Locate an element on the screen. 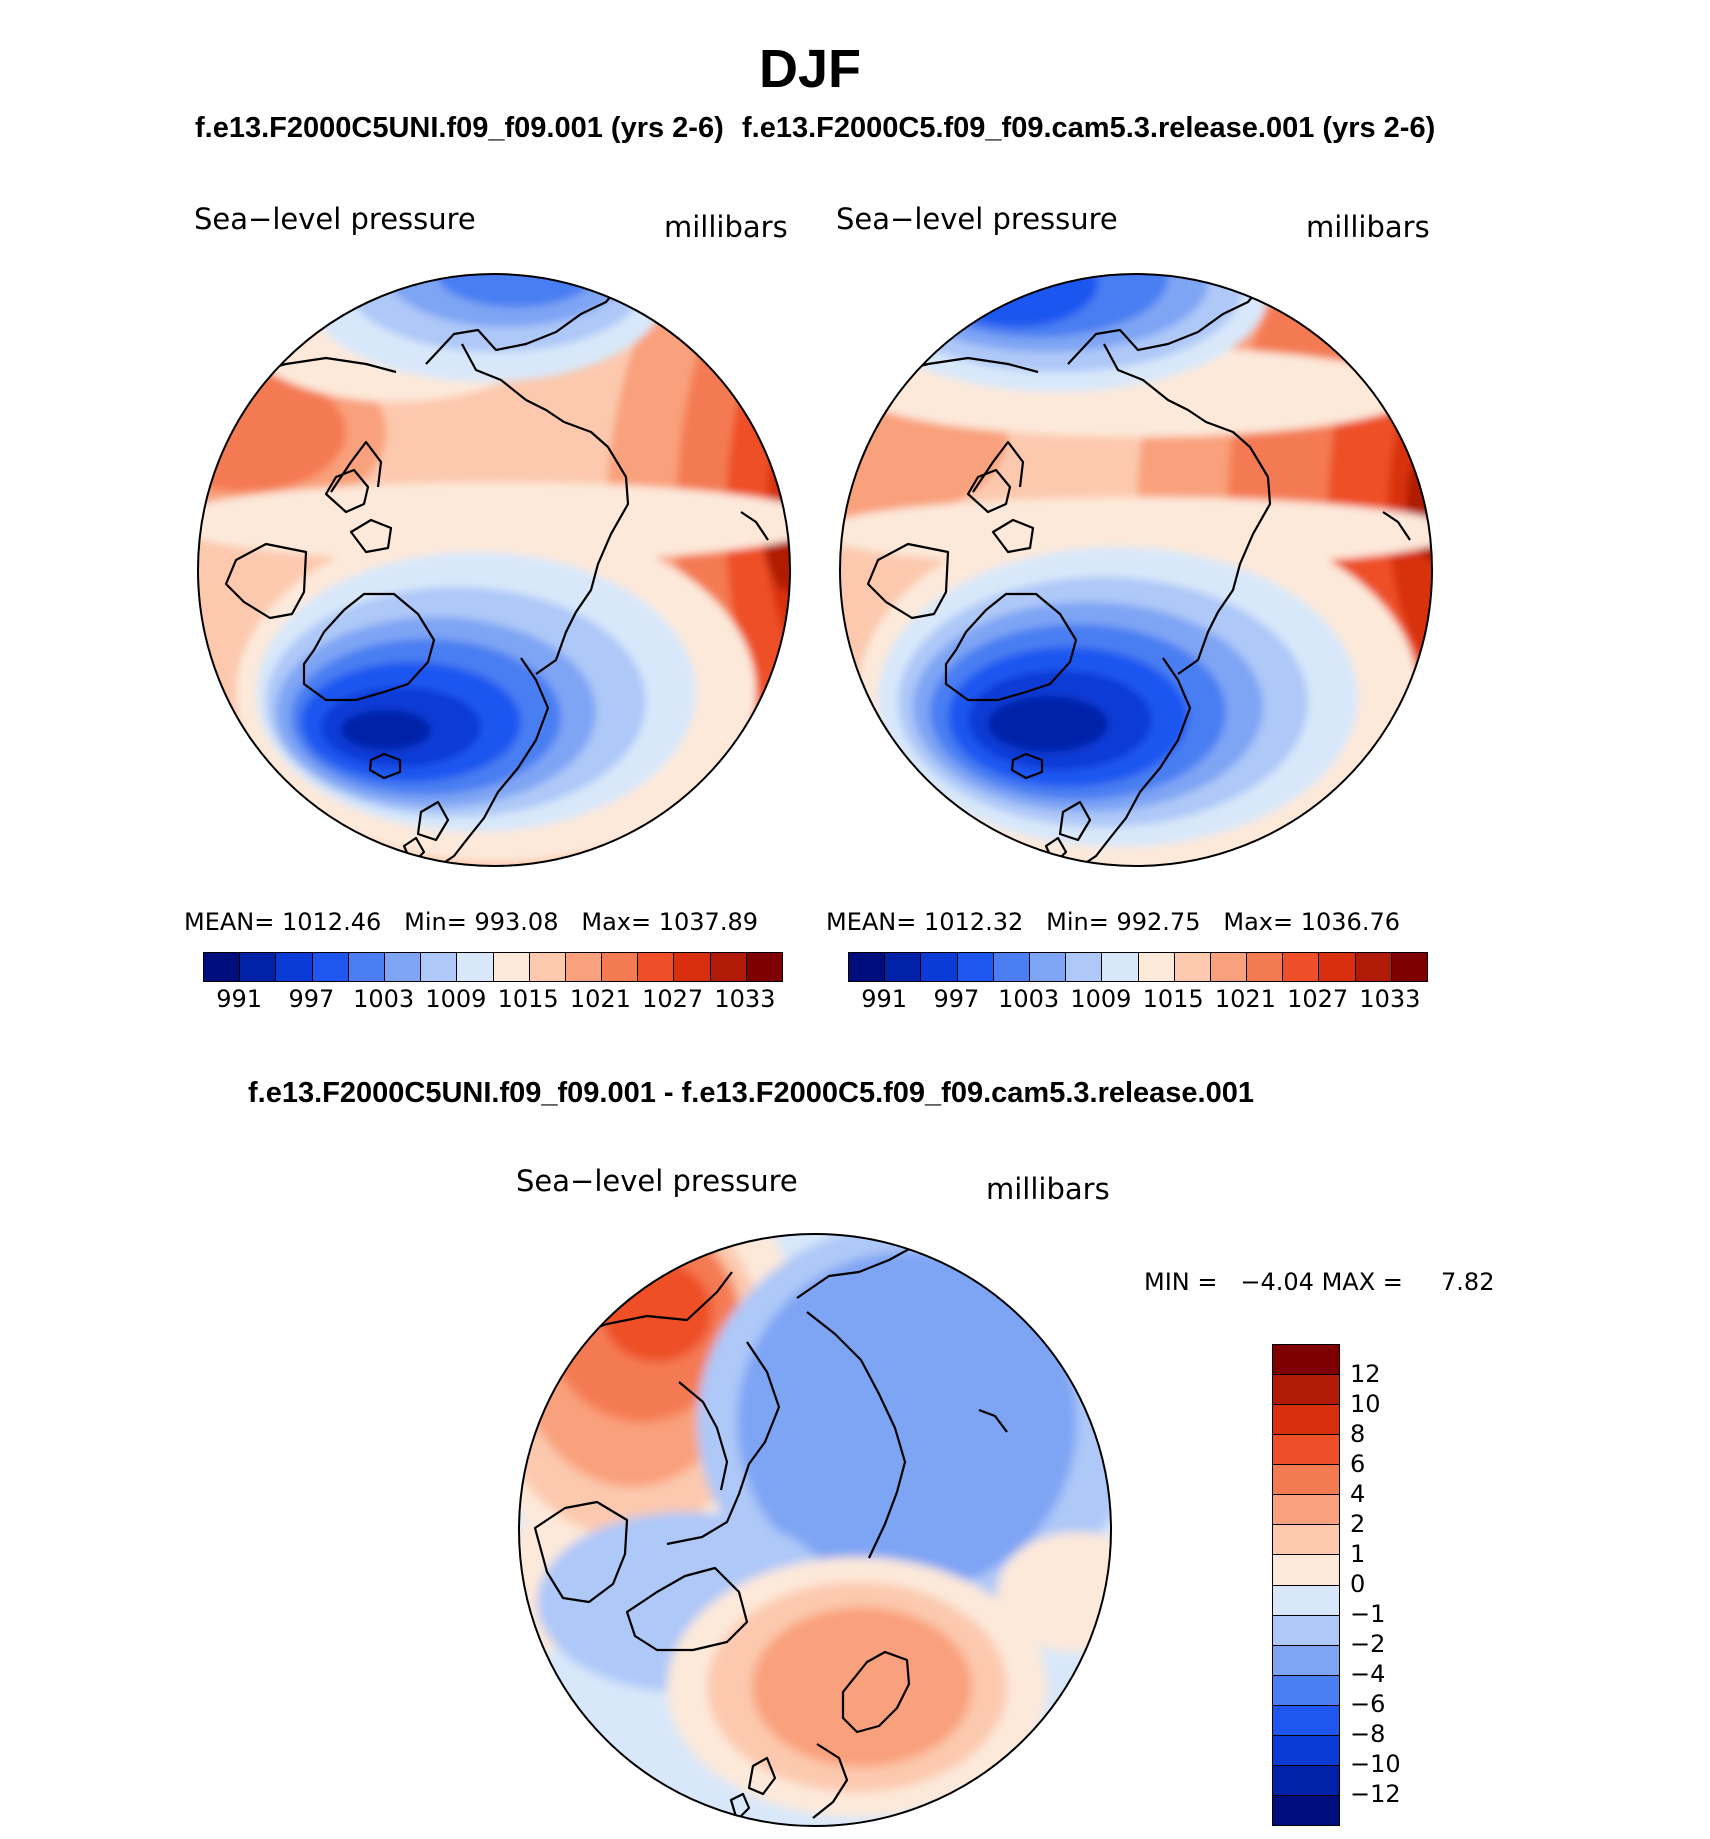  right-min-value: 992.75 is located at coordinates (1158, 922).